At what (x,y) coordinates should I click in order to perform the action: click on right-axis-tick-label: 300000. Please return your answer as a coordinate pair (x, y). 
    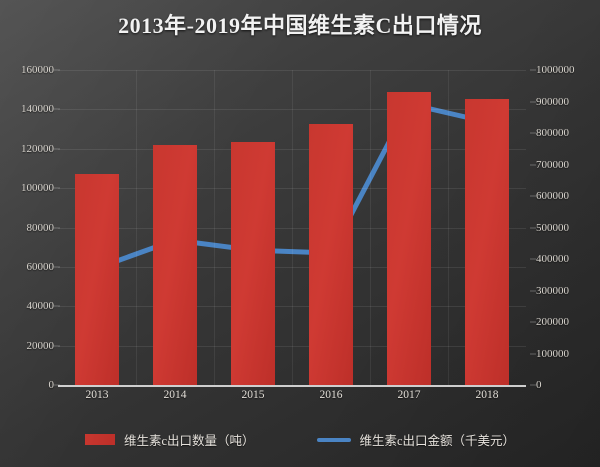
    Looking at the image, I should click on (552, 290).